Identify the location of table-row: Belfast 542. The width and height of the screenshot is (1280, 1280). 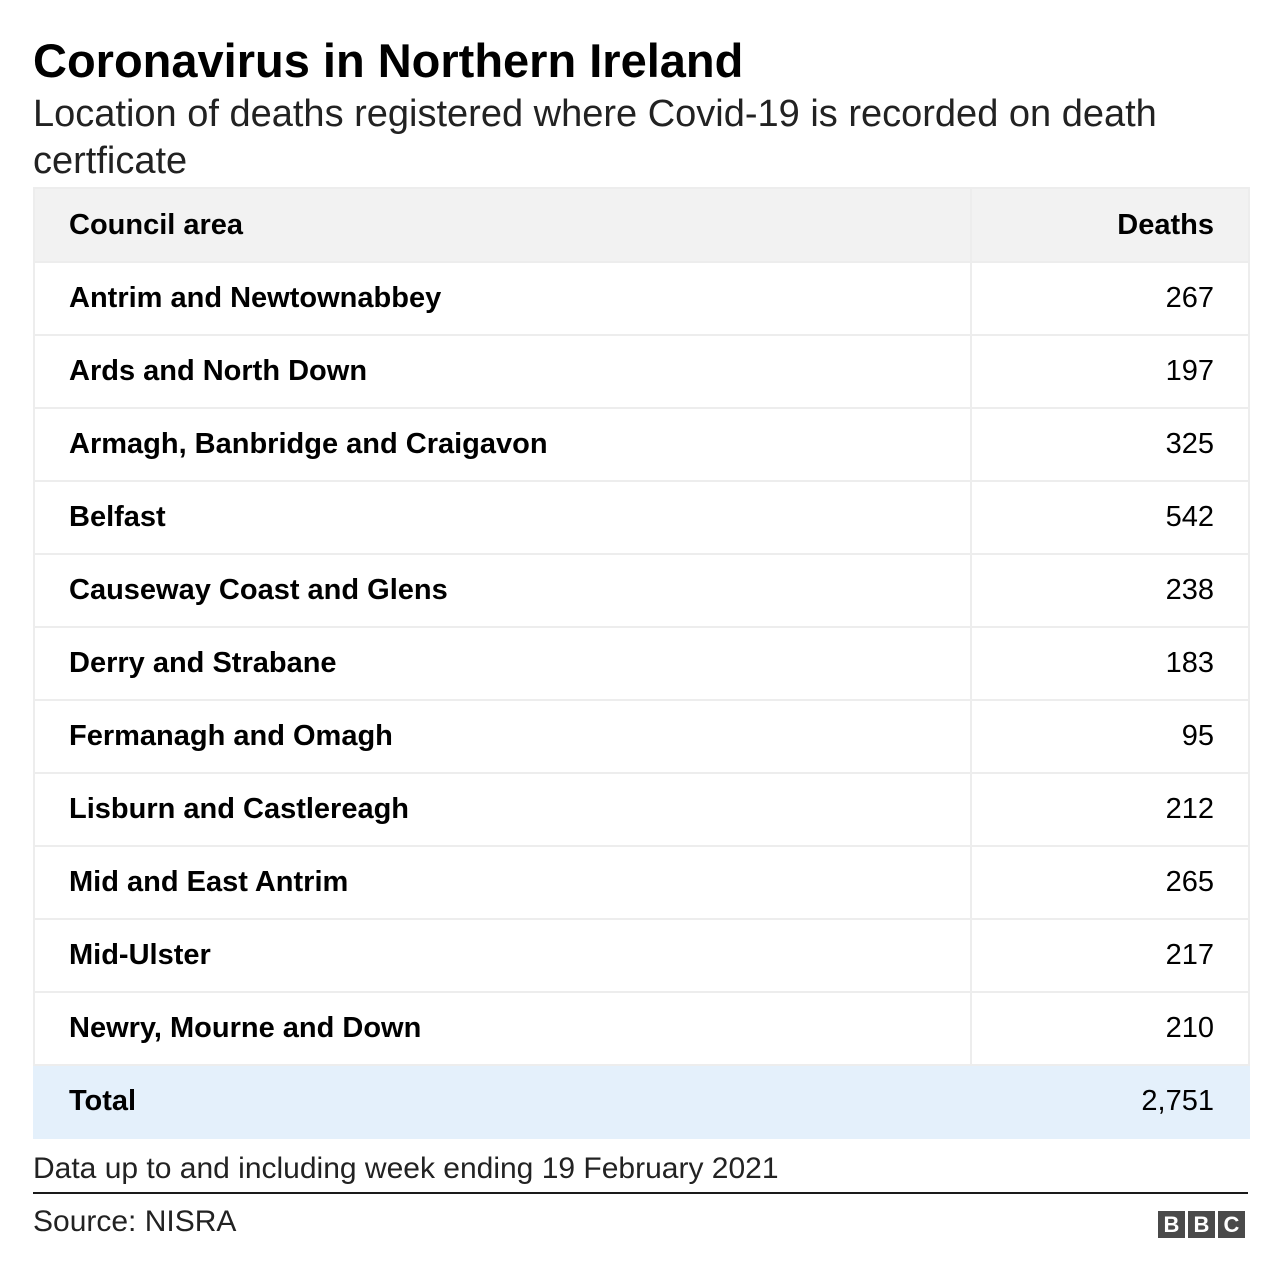
(641, 517).